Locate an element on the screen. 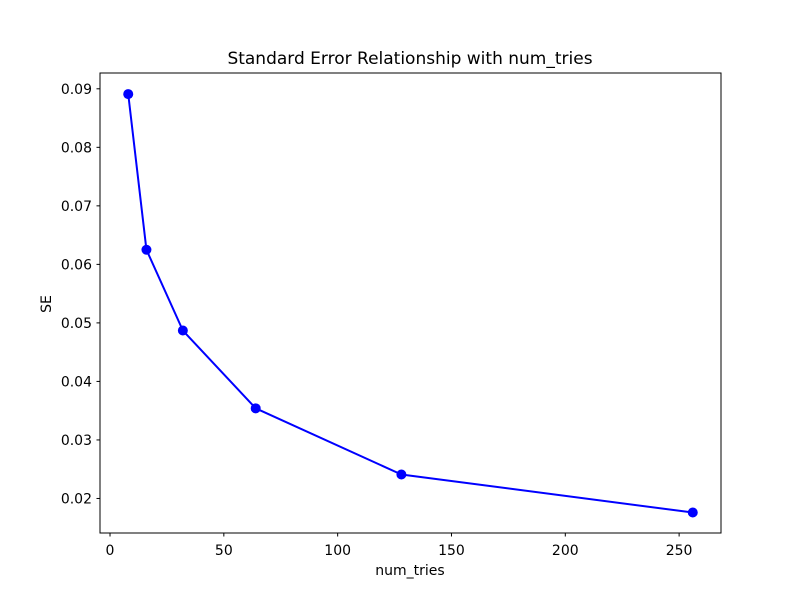 This screenshot has height=604, width=800. x-tick-label: 50 is located at coordinates (224, 551).